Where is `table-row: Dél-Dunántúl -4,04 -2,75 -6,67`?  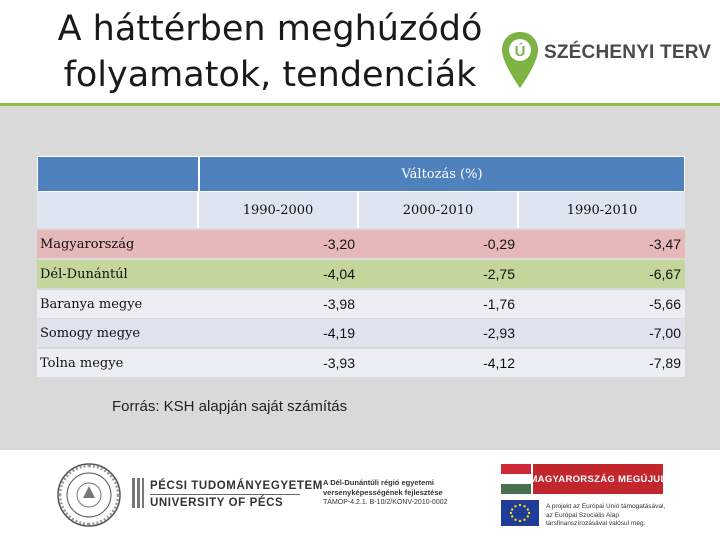
table-row: Dél-Dunántúl -4,04 -2,75 -6,67 is located at coordinates (361, 274).